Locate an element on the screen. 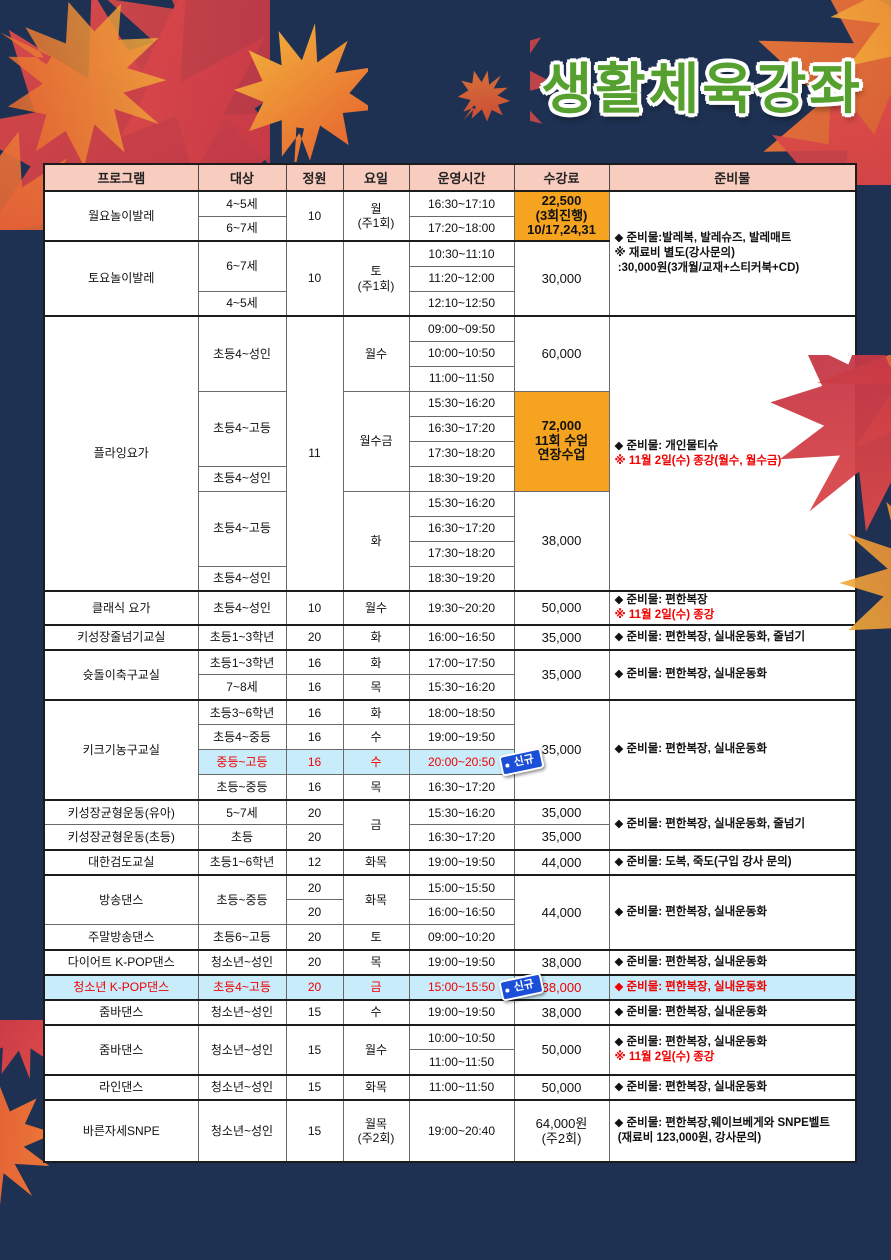 The height and width of the screenshot is (1260, 891). table-row: 초등4~성인 18:30~19:20 is located at coordinates (450, 478).